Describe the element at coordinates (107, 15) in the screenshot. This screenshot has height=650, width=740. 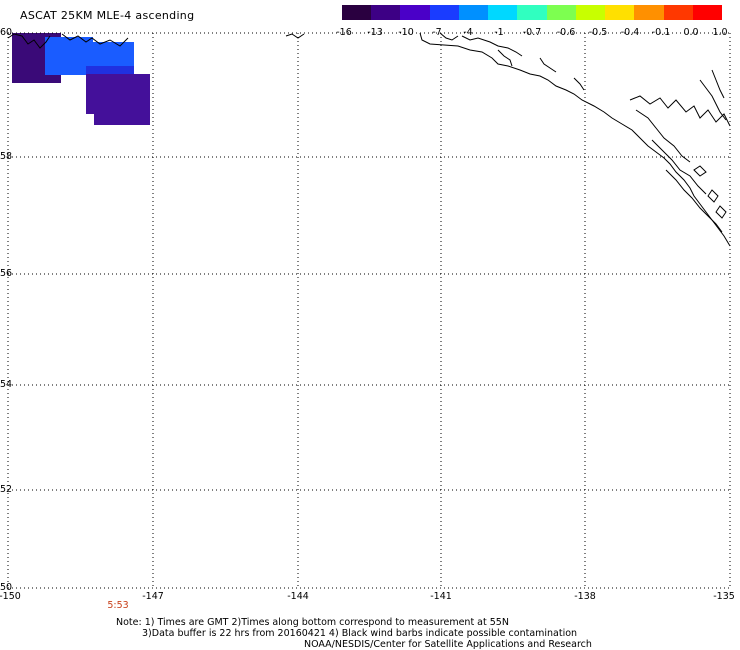
I see `map-title: ASCAT 25KM MLE-4 ascending` at that location.